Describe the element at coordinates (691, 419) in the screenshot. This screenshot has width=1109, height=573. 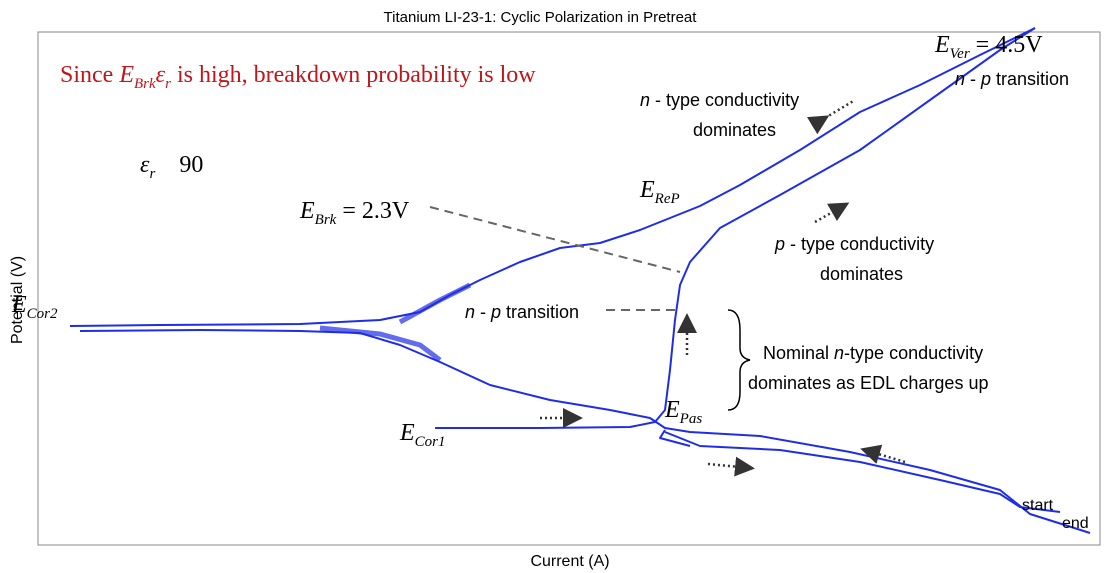
I see `text-part: Pas` at that location.